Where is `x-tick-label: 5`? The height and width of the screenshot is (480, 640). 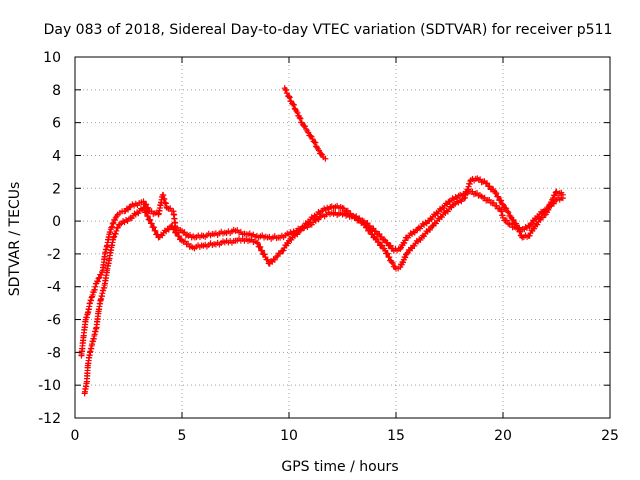
x-tick-label: 5 is located at coordinates (182, 436).